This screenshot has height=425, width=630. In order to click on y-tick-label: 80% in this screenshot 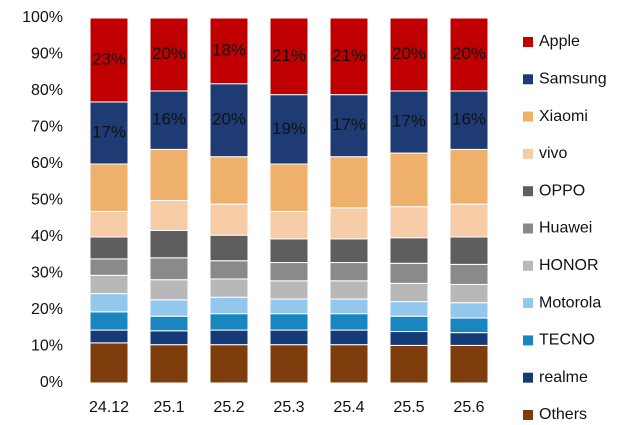, I will do `click(47, 90)`.